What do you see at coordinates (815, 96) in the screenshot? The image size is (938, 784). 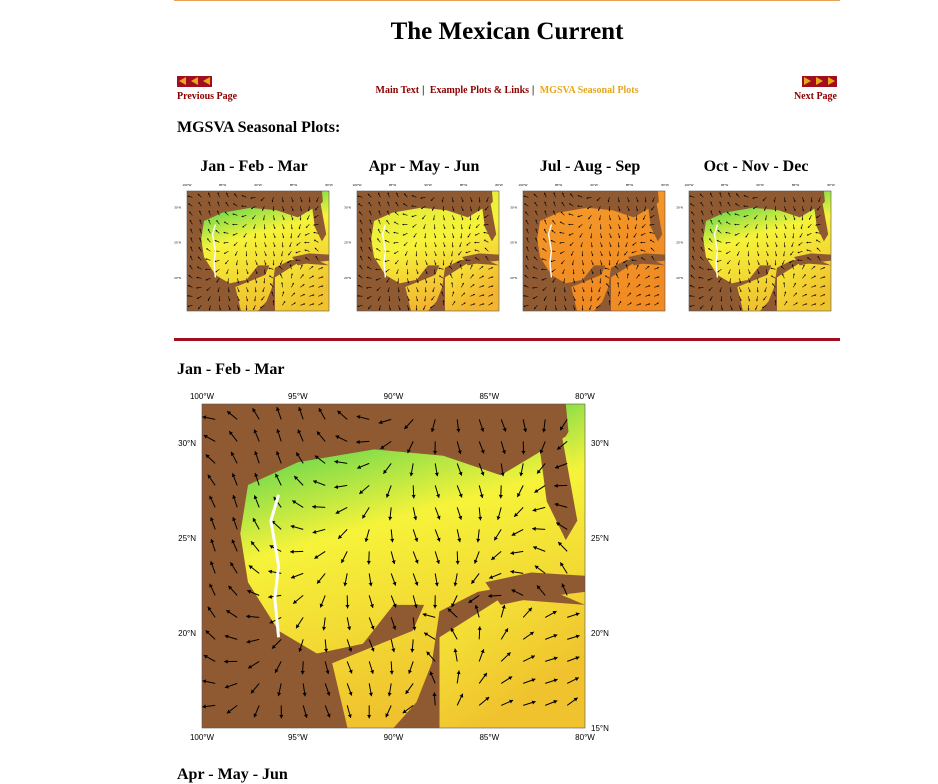 I see `next-page-label: Next Page` at bounding box center [815, 96].